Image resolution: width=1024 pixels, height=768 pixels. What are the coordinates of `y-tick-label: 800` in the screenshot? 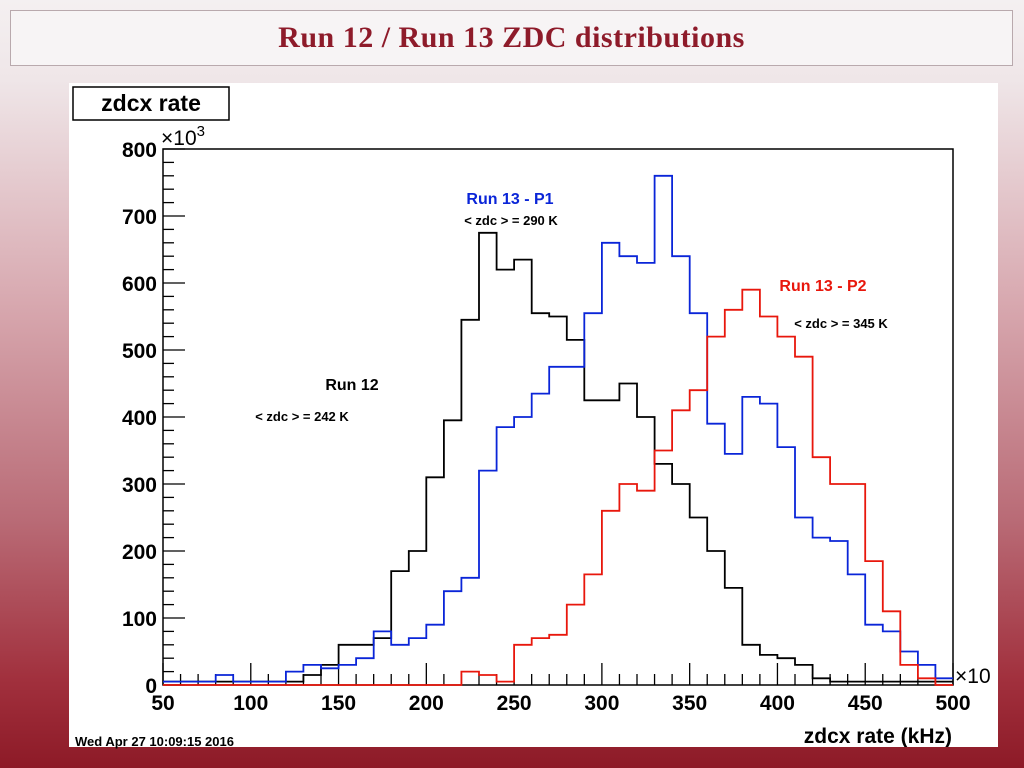 It's located at (139, 150).